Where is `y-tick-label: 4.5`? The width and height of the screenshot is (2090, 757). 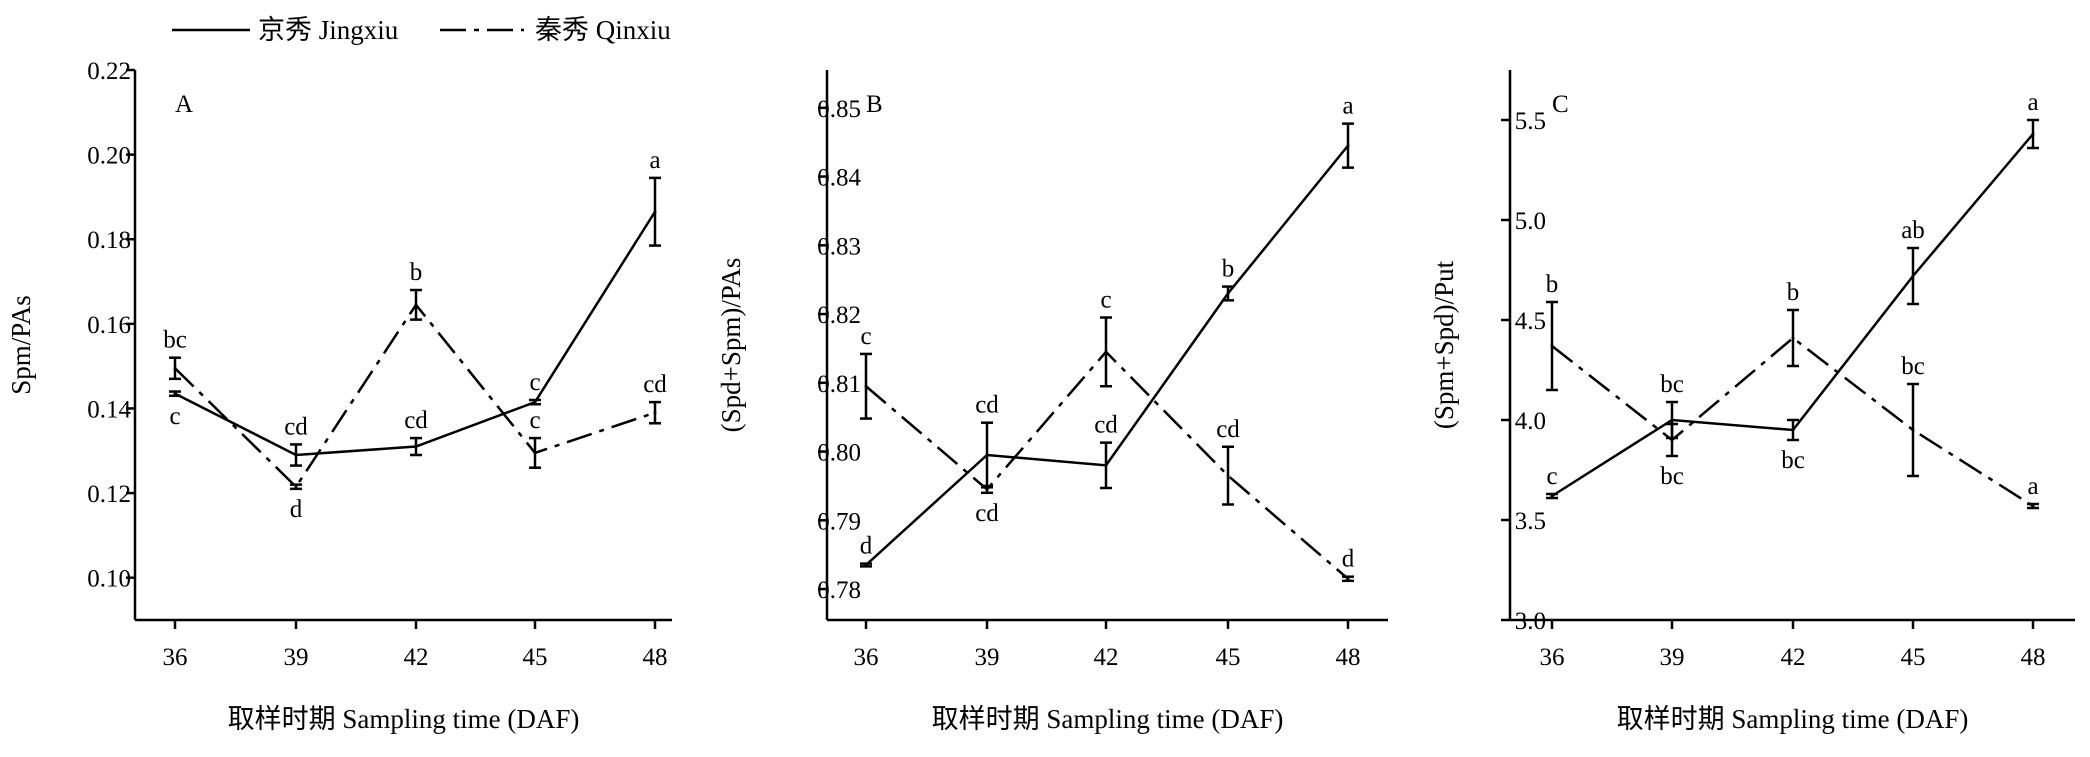 y-tick-label: 4.5 is located at coordinates (1530, 321).